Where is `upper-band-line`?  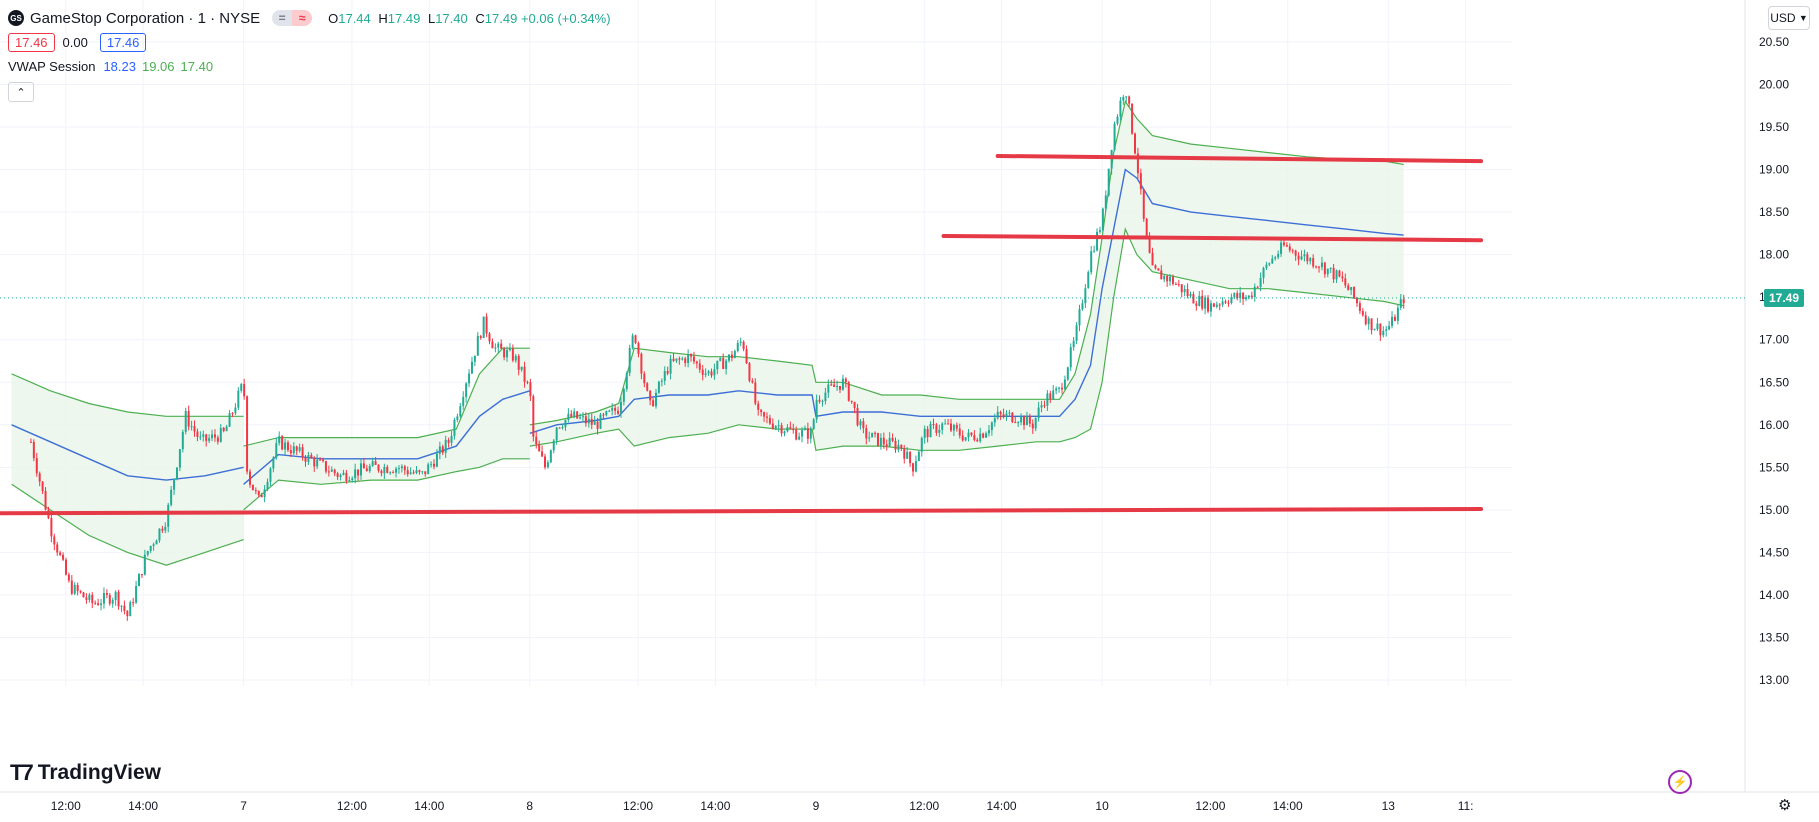
upper-band-line is located at coordinates (386, 397).